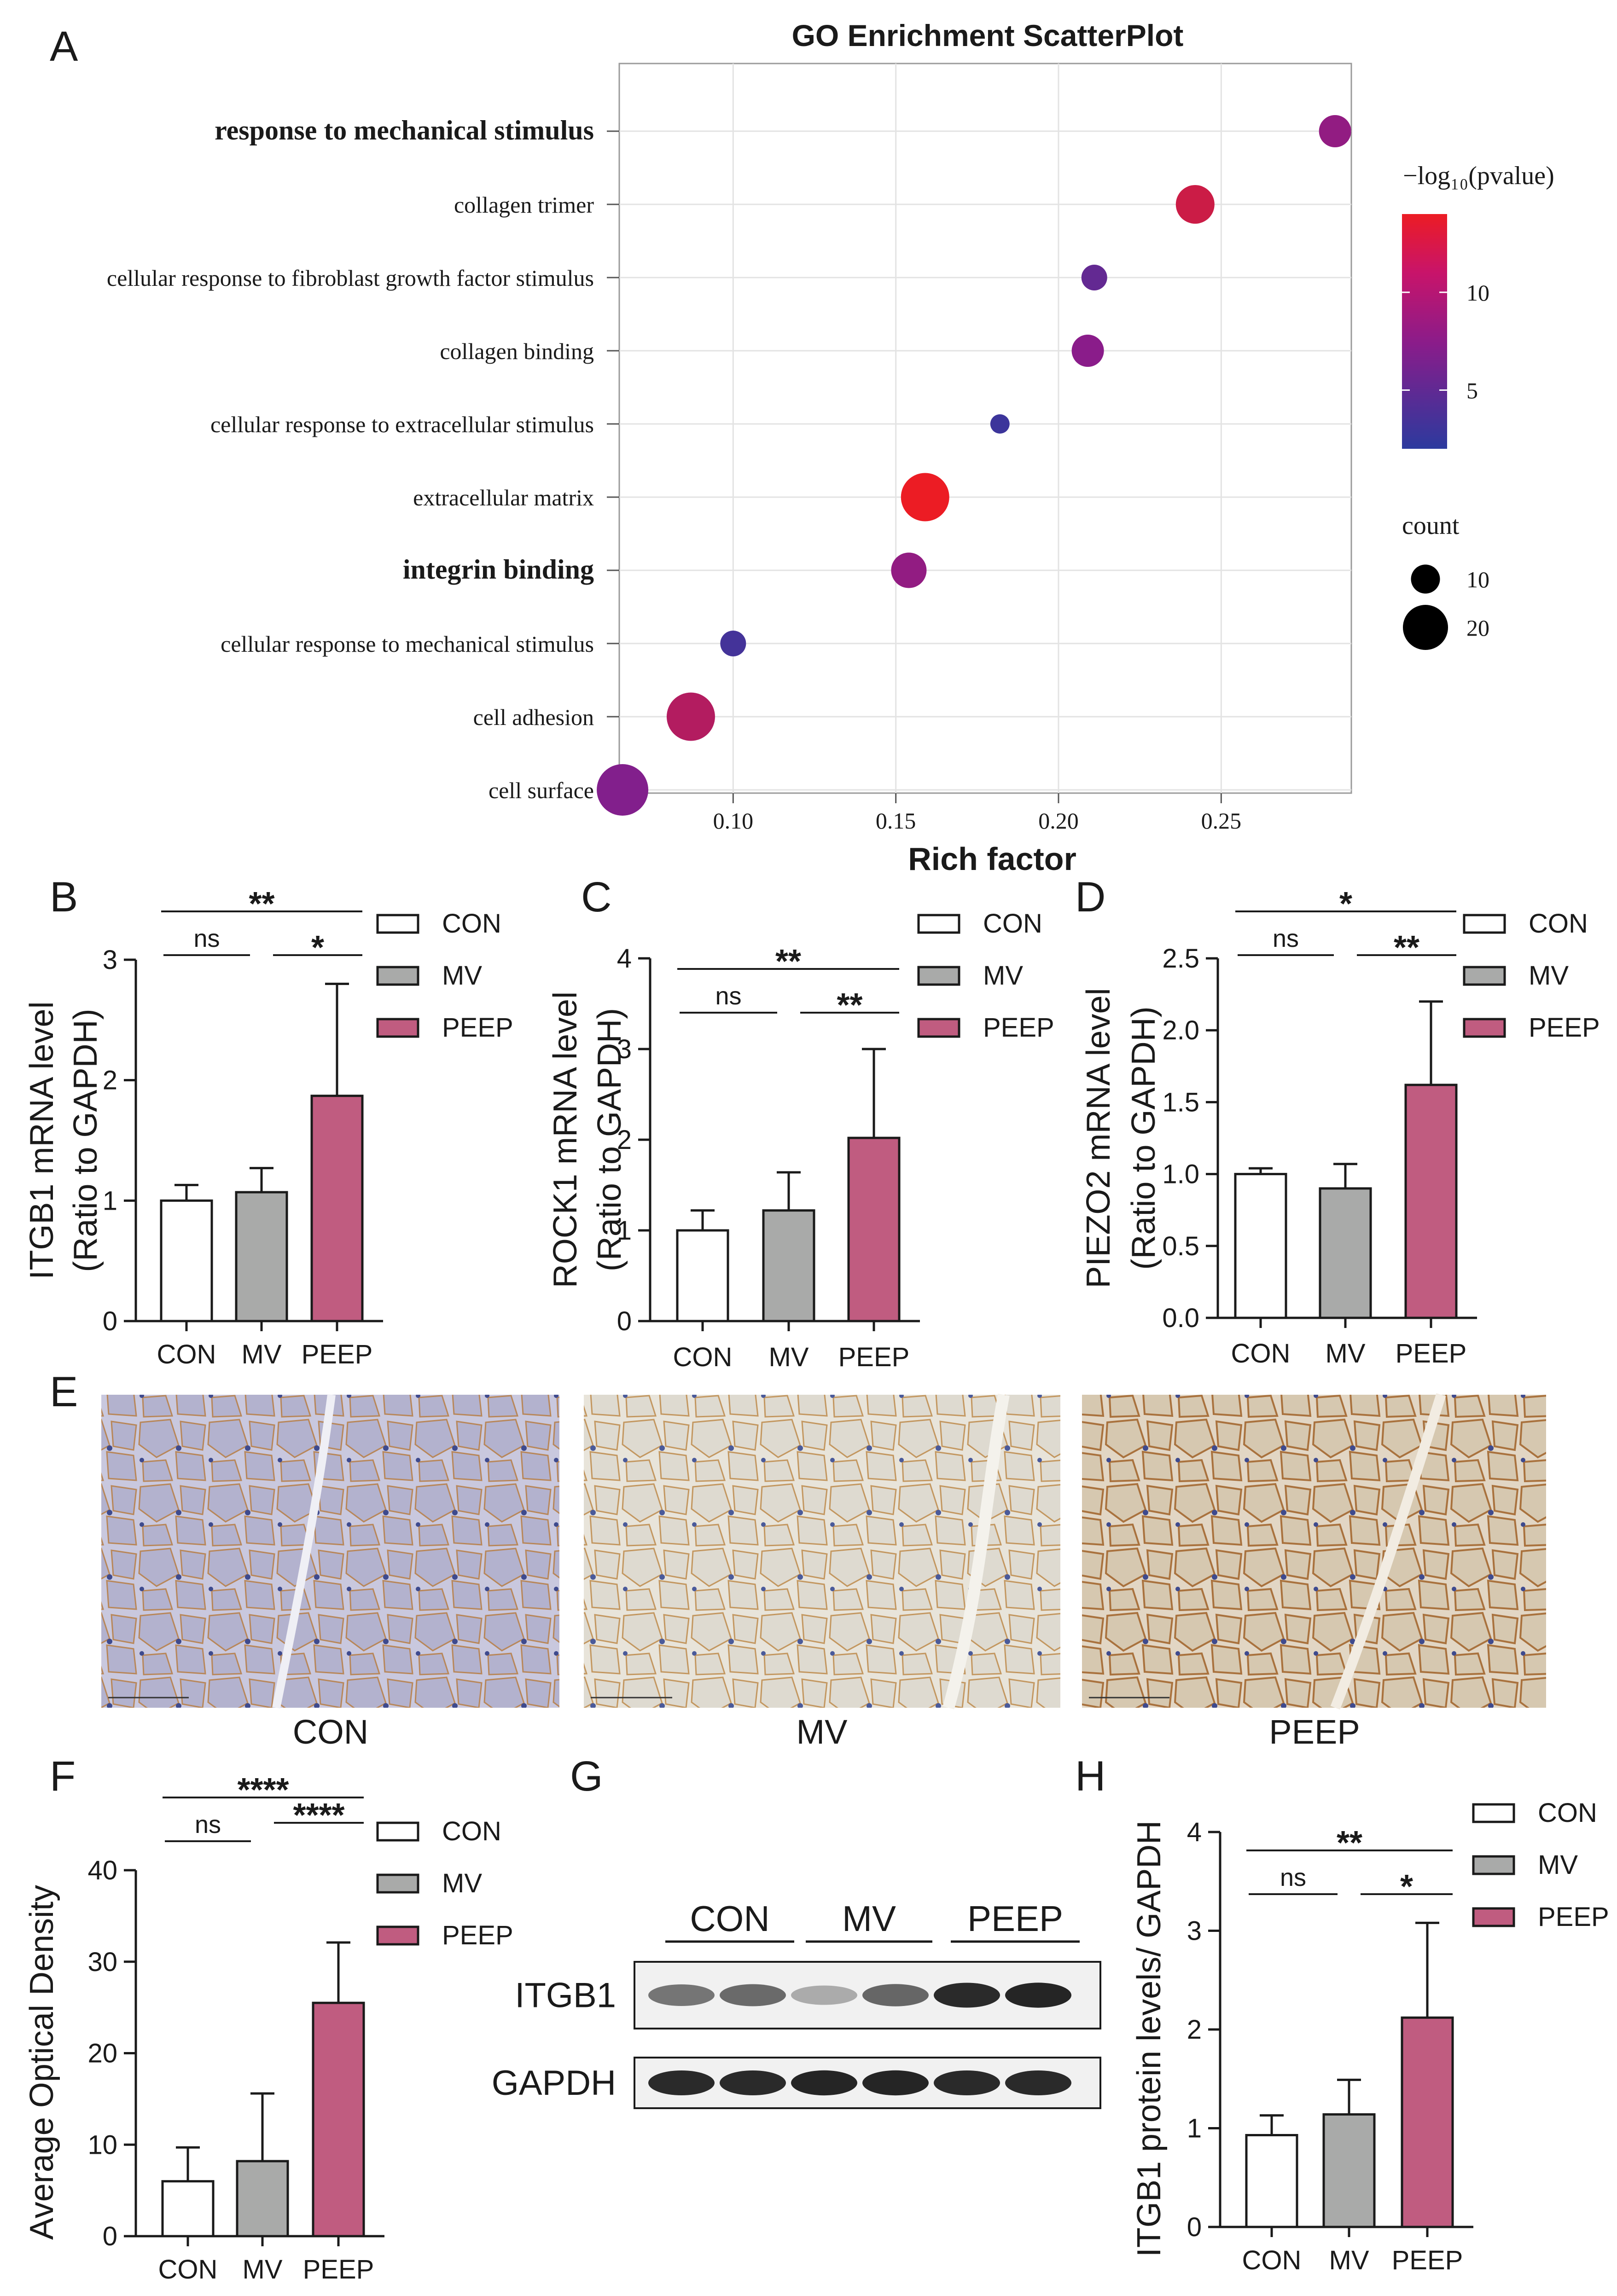 This screenshot has height=2296, width=1617. Describe the element at coordinates (869, 1918) in the screenshot. I see `blot-group-label: MV` at that location.